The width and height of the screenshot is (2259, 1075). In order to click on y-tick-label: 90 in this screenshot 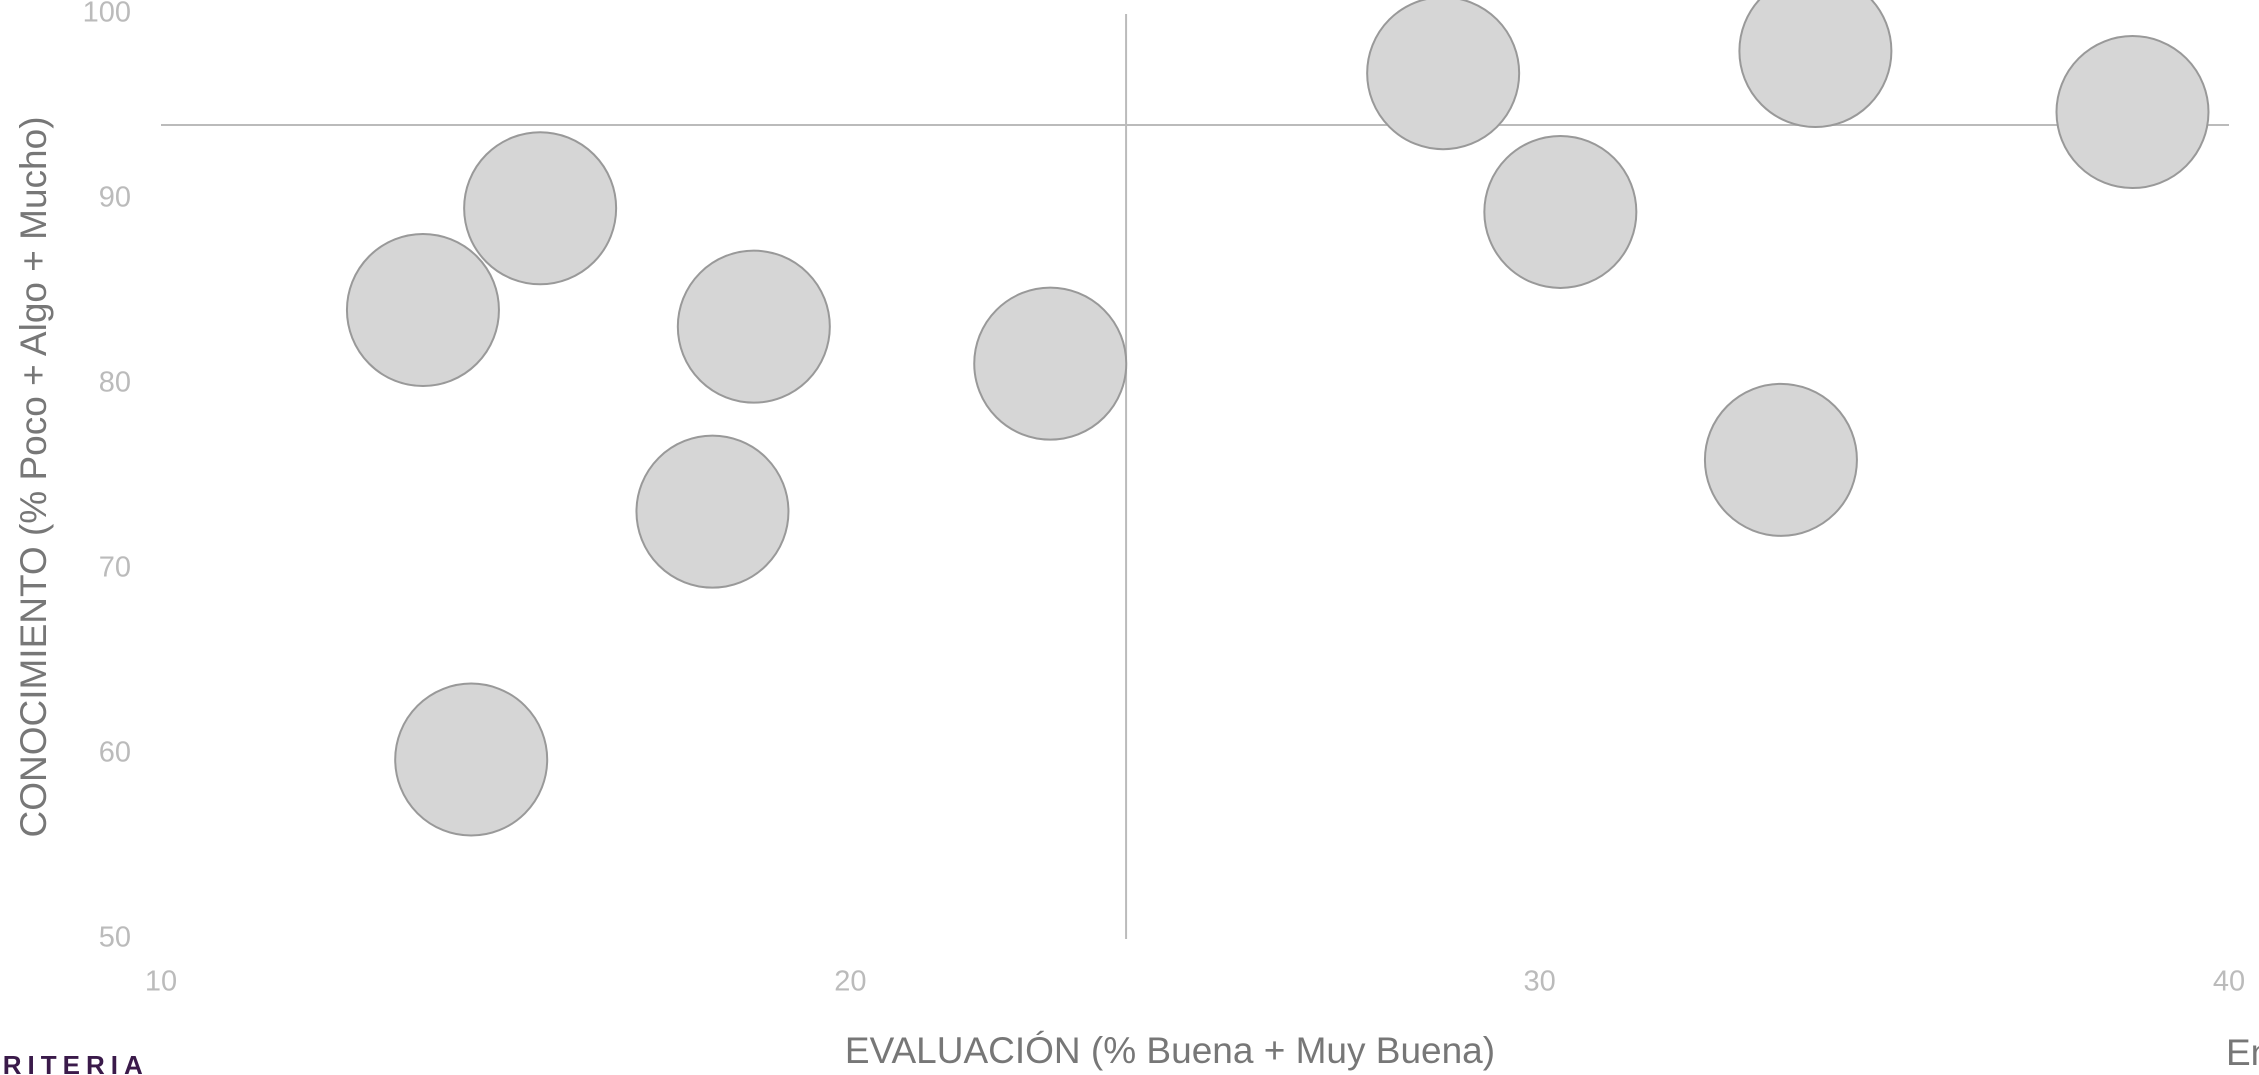, I will do `click(115, 198)`.